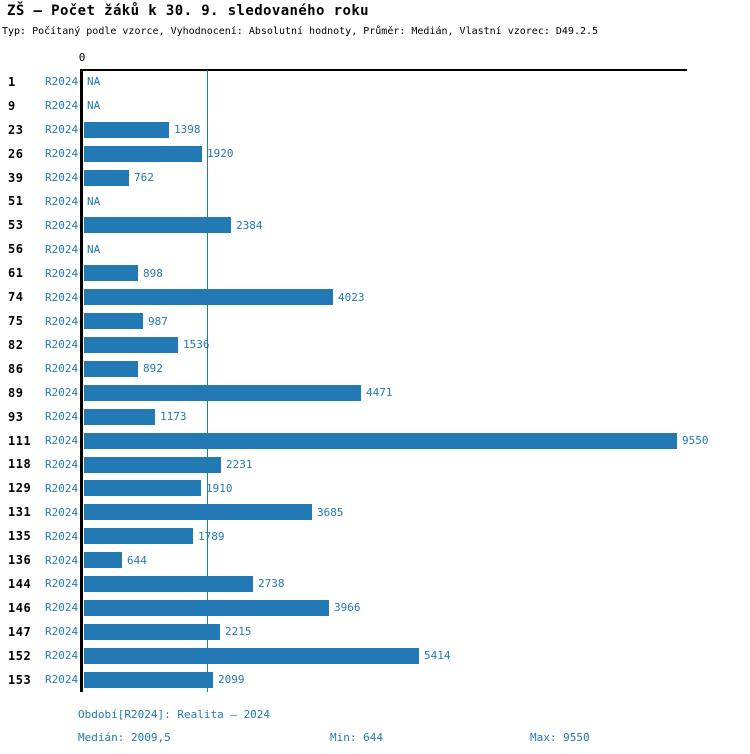 This screenshot has width=750, height=754. Describe the element at coordinates (249, 225) in the screenshot. I see `bar-value-label: 2384` at that location.